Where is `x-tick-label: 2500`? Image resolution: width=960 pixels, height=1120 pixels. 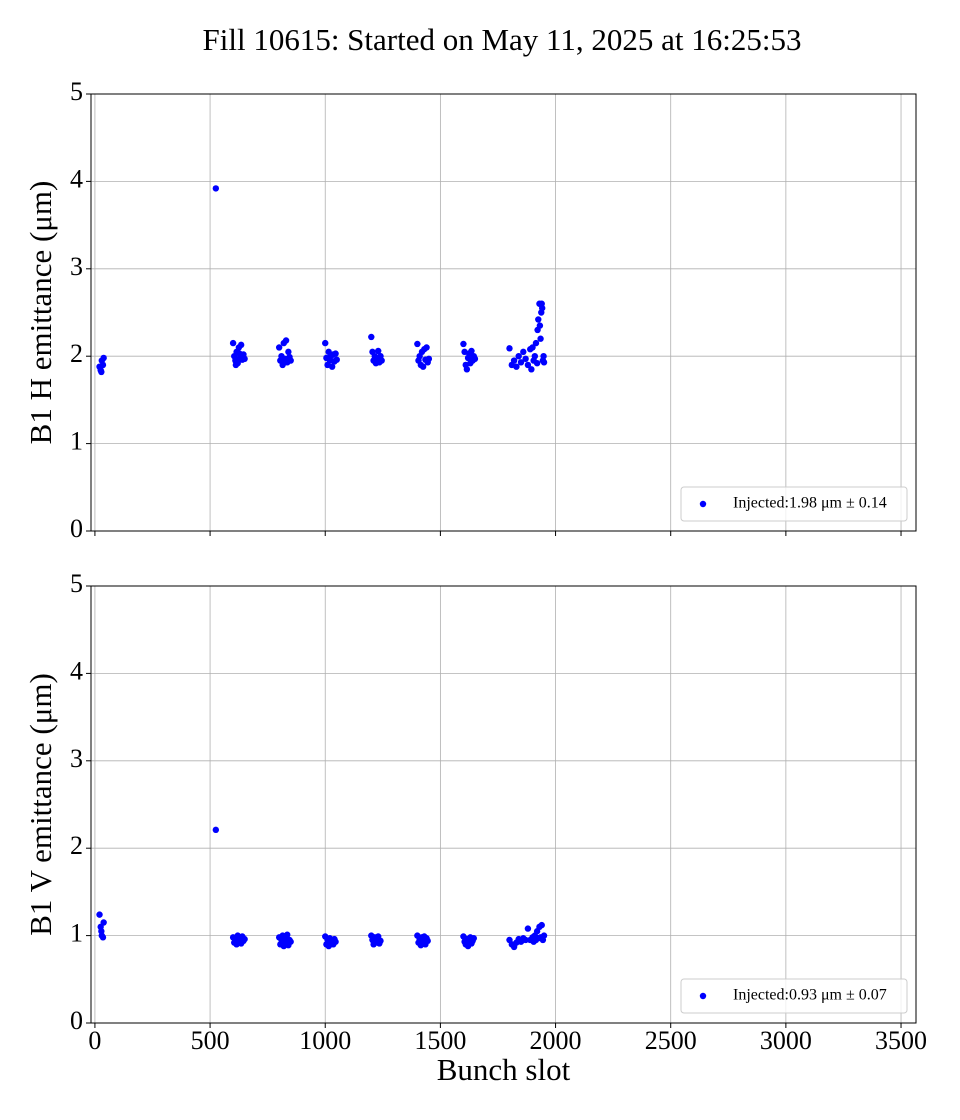
x-tick-label: 2500 is located at coordinates (671, 1040).